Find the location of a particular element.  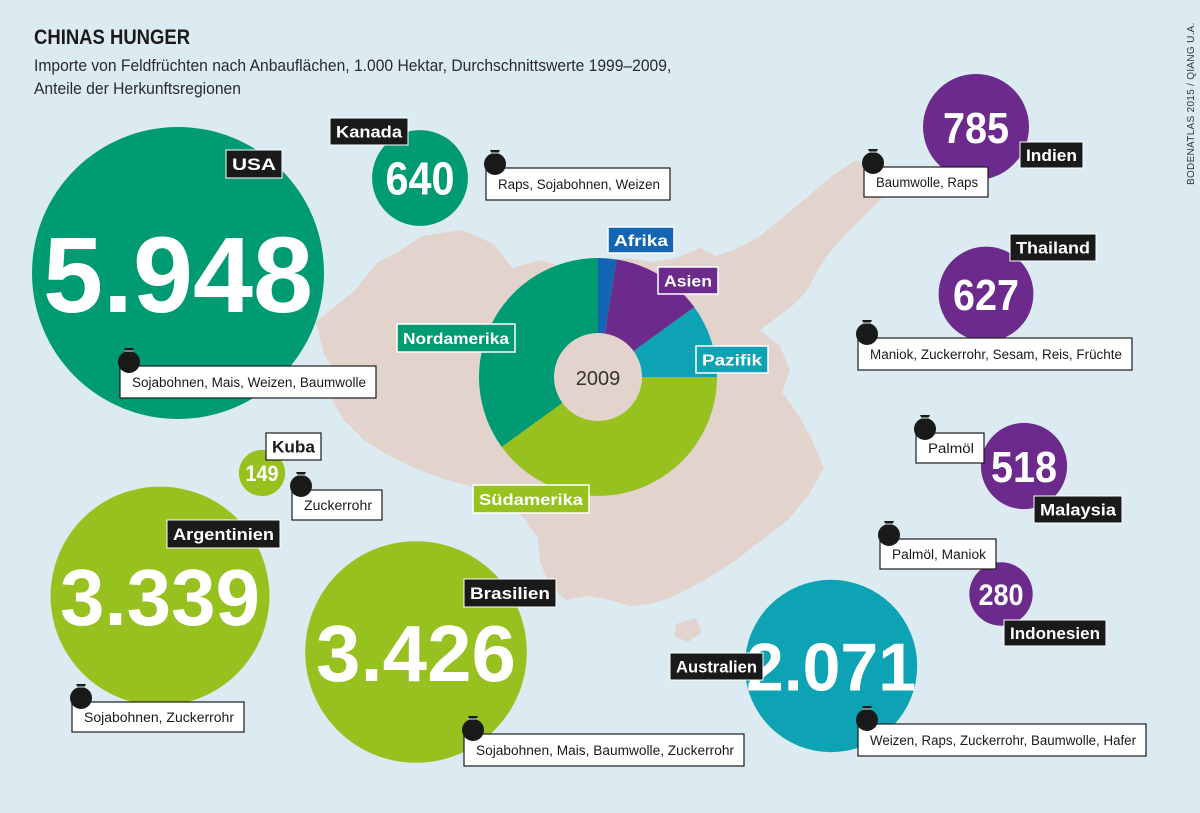

crop-box-usa: Sojabohnen, Mais, Weizen, Baumwolle is located at coordinates (248, 382).